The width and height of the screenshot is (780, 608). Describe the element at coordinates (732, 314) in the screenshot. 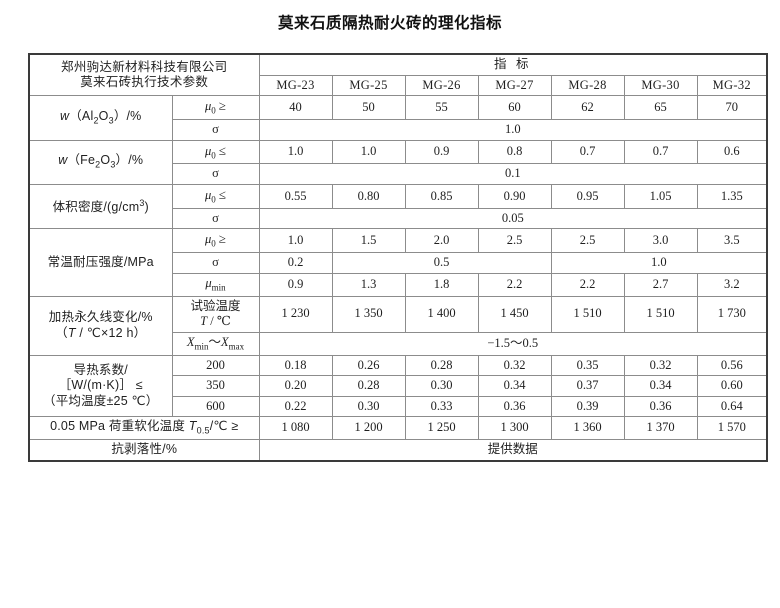

I see `data-cell: 1 730` at that location.